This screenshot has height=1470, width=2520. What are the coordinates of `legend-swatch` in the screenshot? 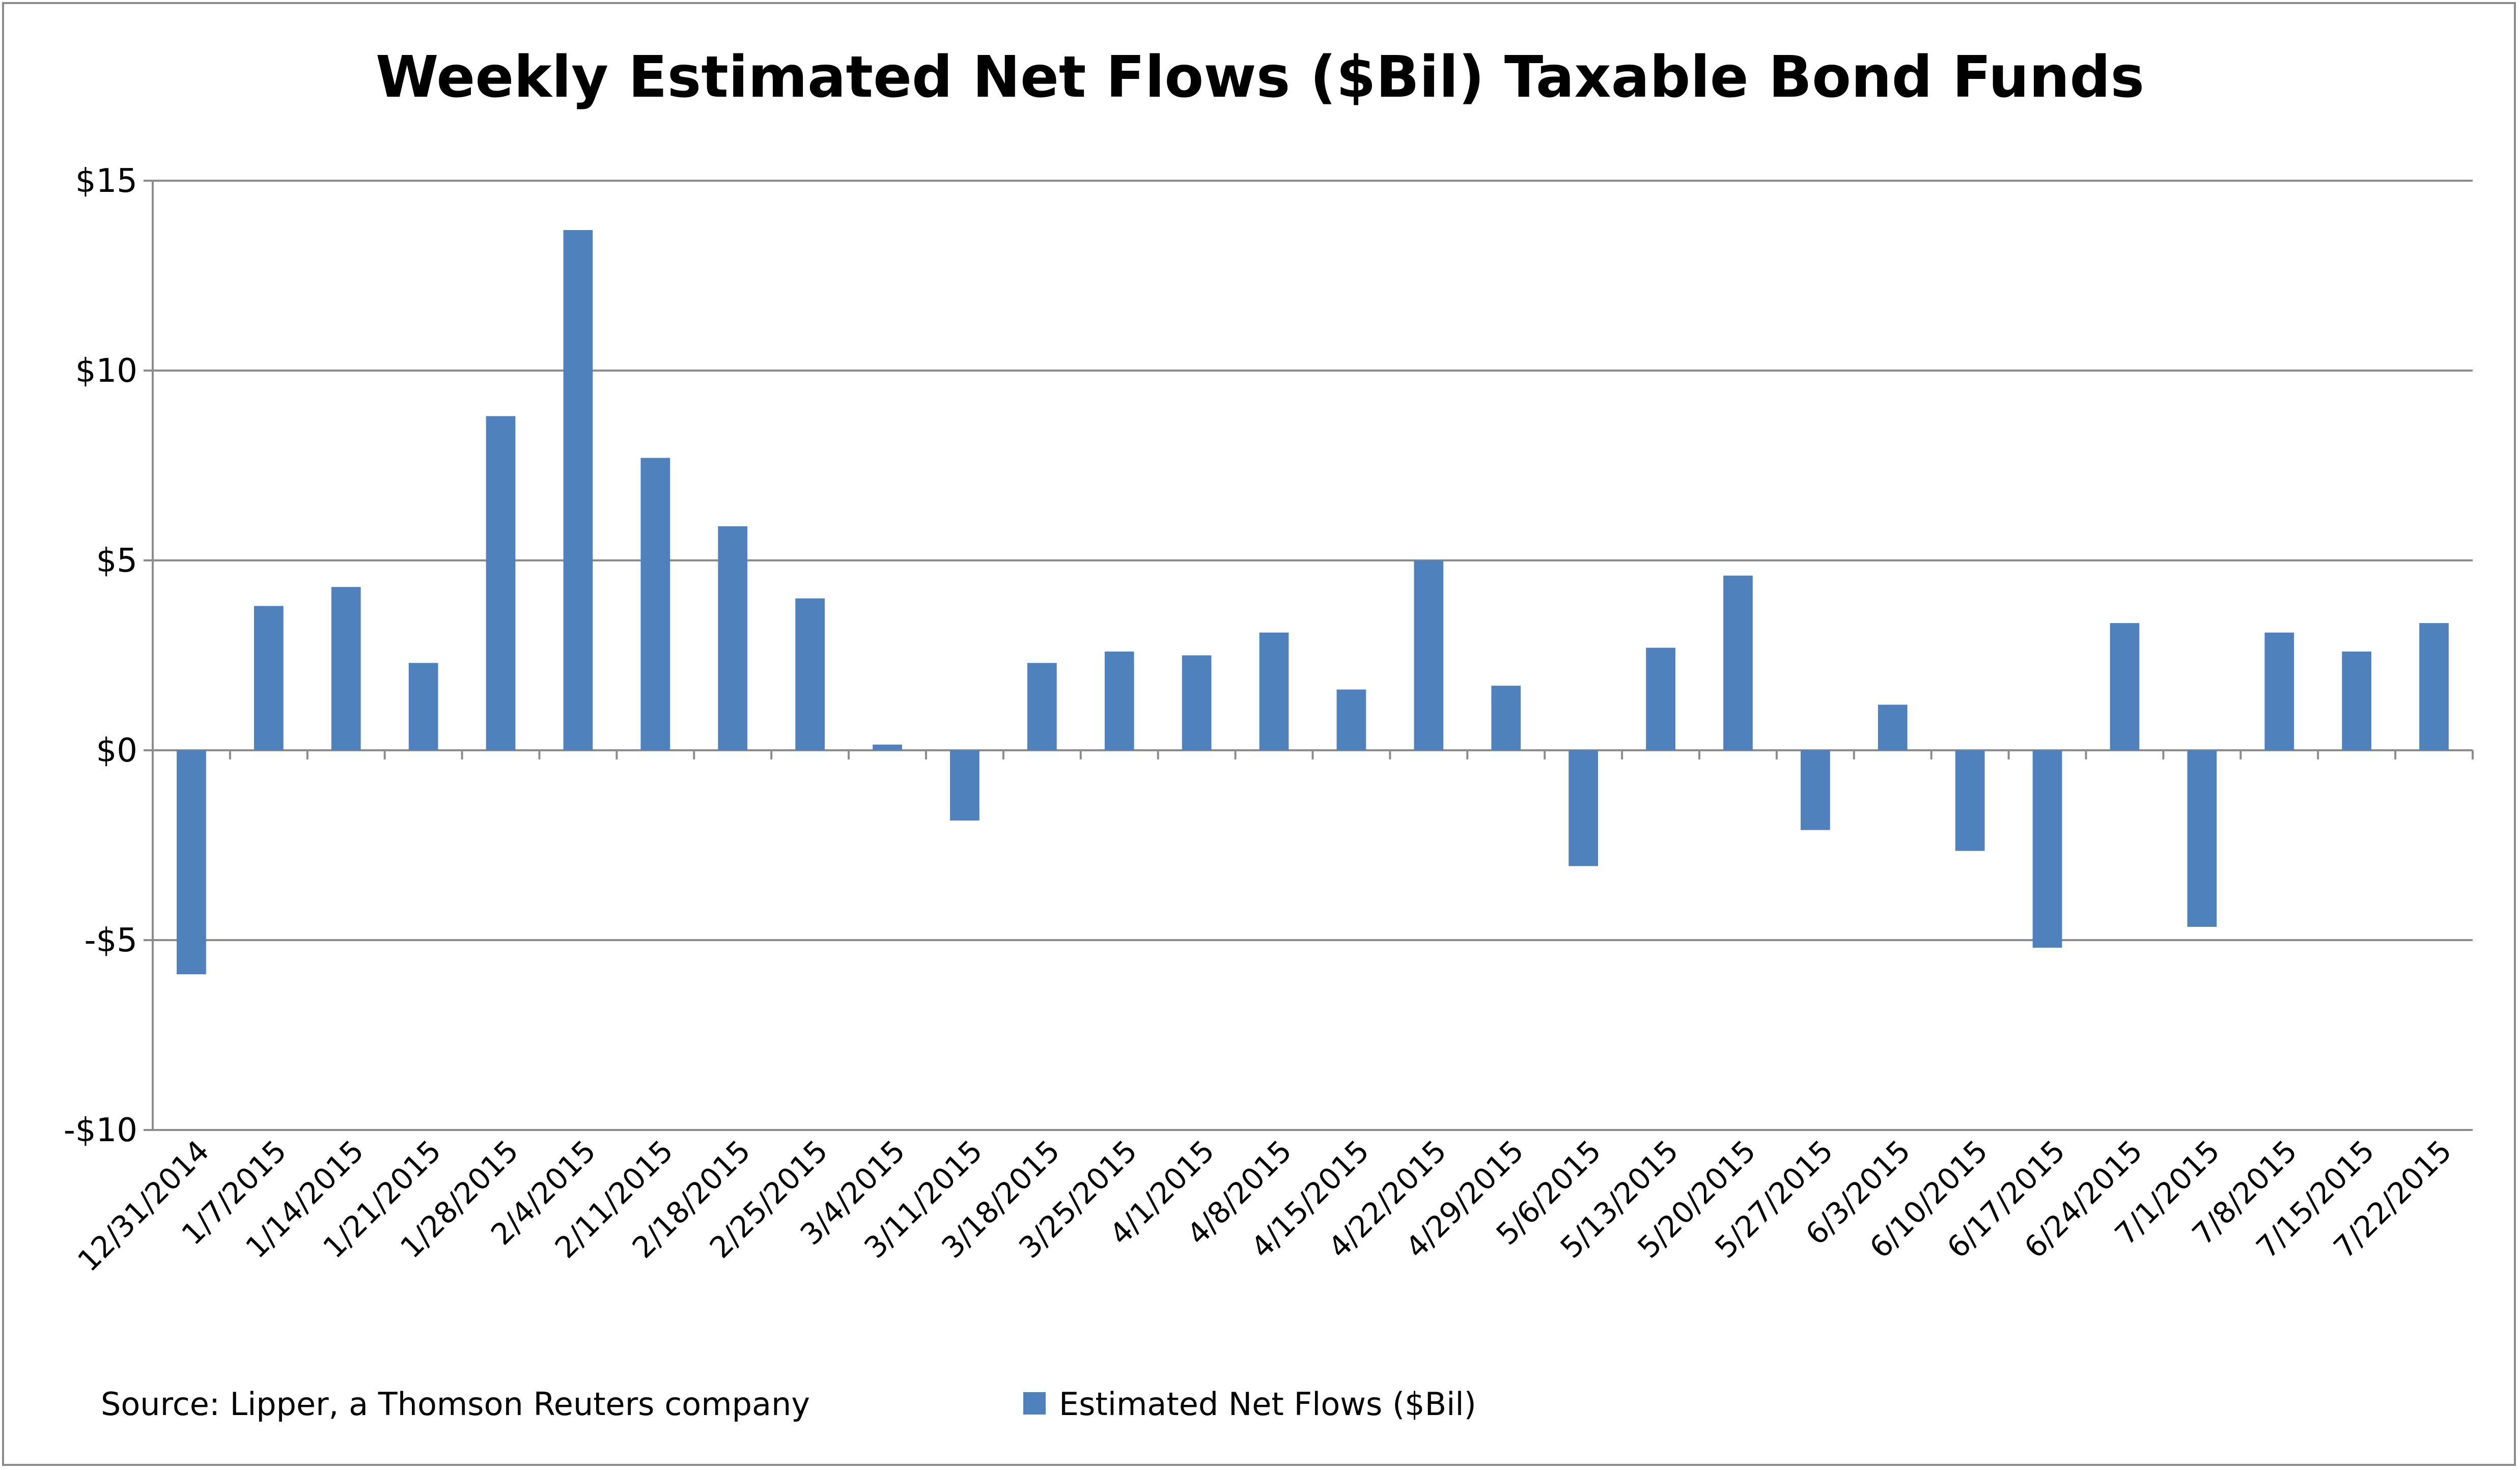 It's located at (1034, 1403).